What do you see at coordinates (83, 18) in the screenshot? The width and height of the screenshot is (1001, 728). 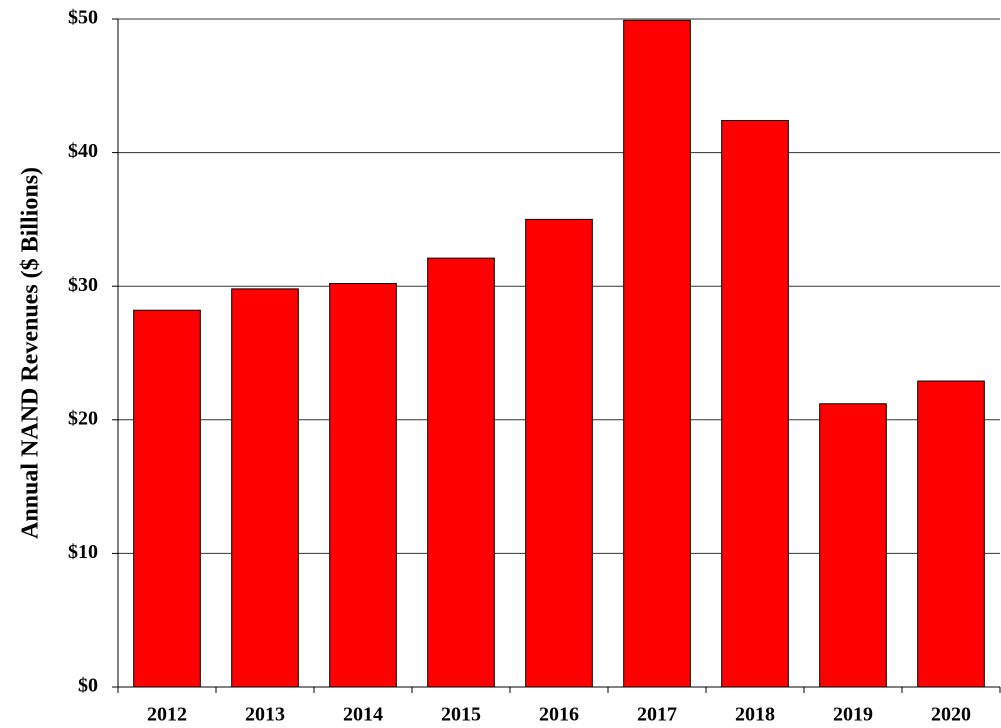 I see `y-tick-label: $50` at bounding box center [83, 18].